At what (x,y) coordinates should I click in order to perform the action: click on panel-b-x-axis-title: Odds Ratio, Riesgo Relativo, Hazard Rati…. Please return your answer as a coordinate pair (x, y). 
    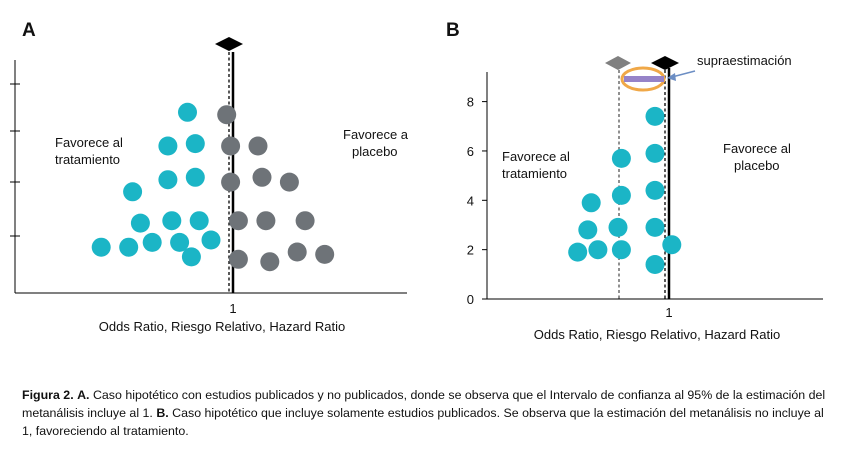
    Looking at the image, I should click on (657, 334).